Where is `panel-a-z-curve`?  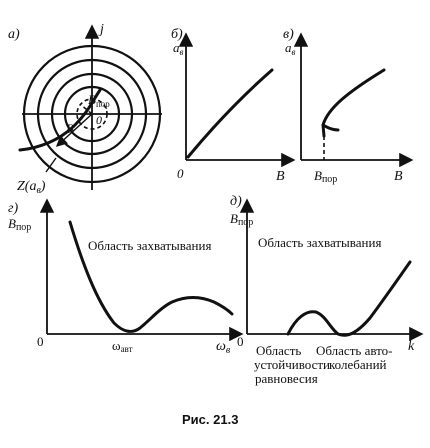 panel-a-z-curve is located at coordinates (60, 120).